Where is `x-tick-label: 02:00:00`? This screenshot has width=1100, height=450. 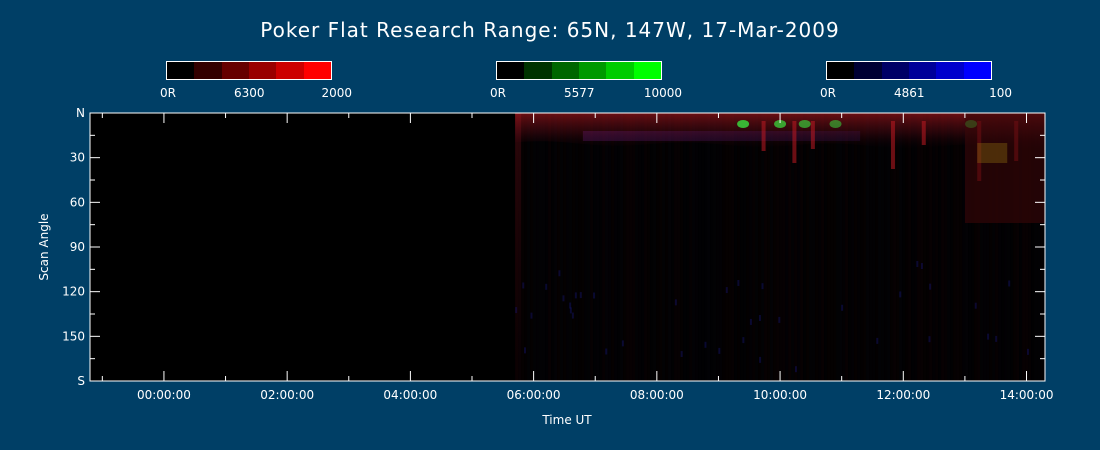
x-tick-label: 02:00:00 is located at coordinates (287, 395).